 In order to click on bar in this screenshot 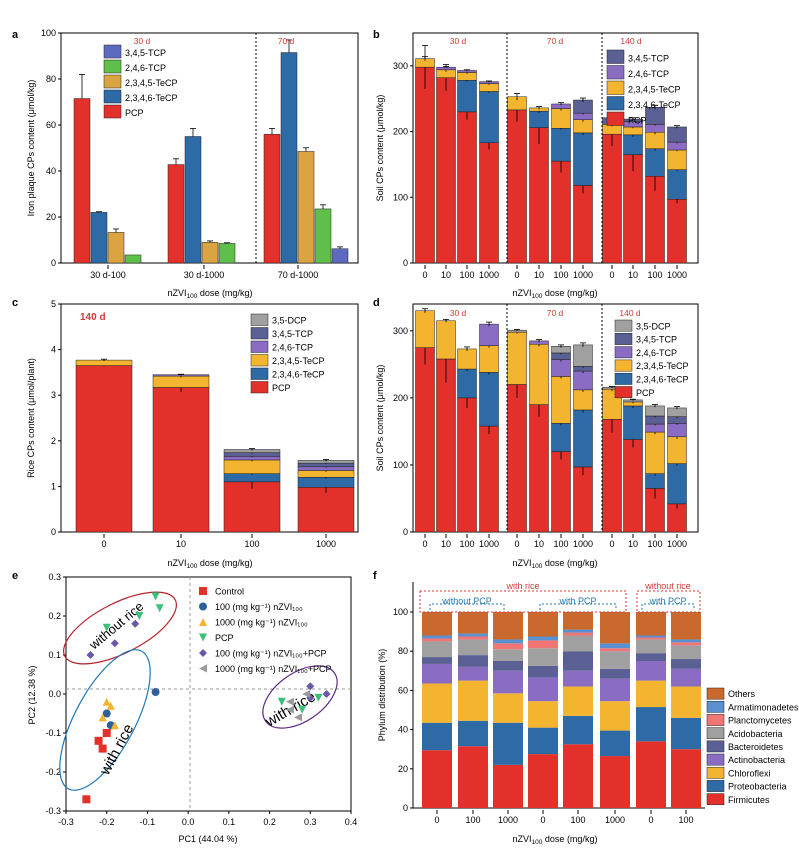, I will do `click(176, 214)`.